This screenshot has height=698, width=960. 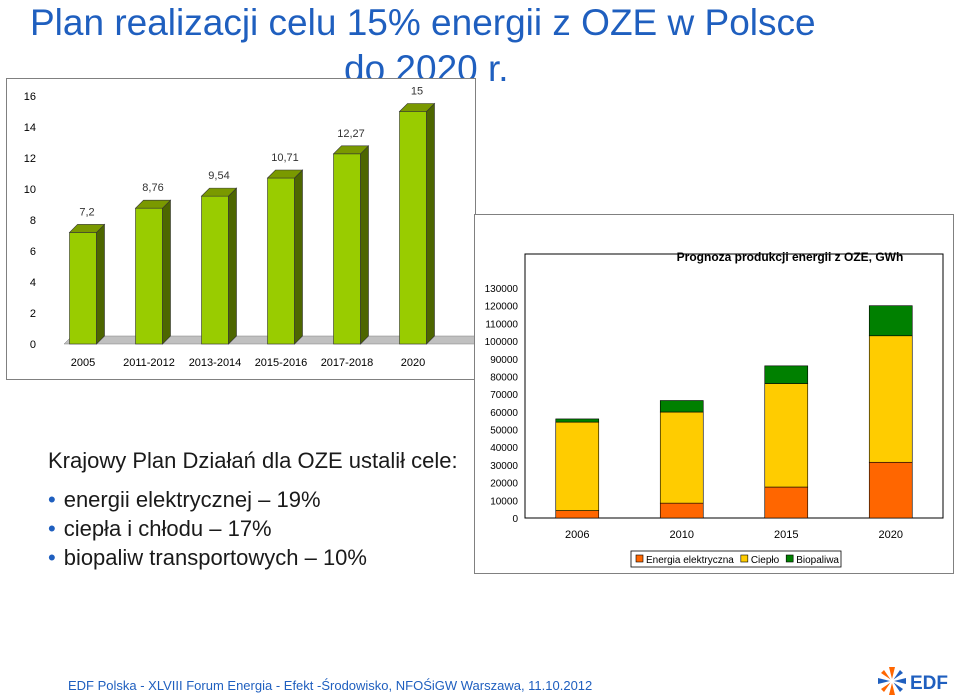 I want to click on chart-oze-forecast-y-tick-3: 30000, so click(x=504, y=466).